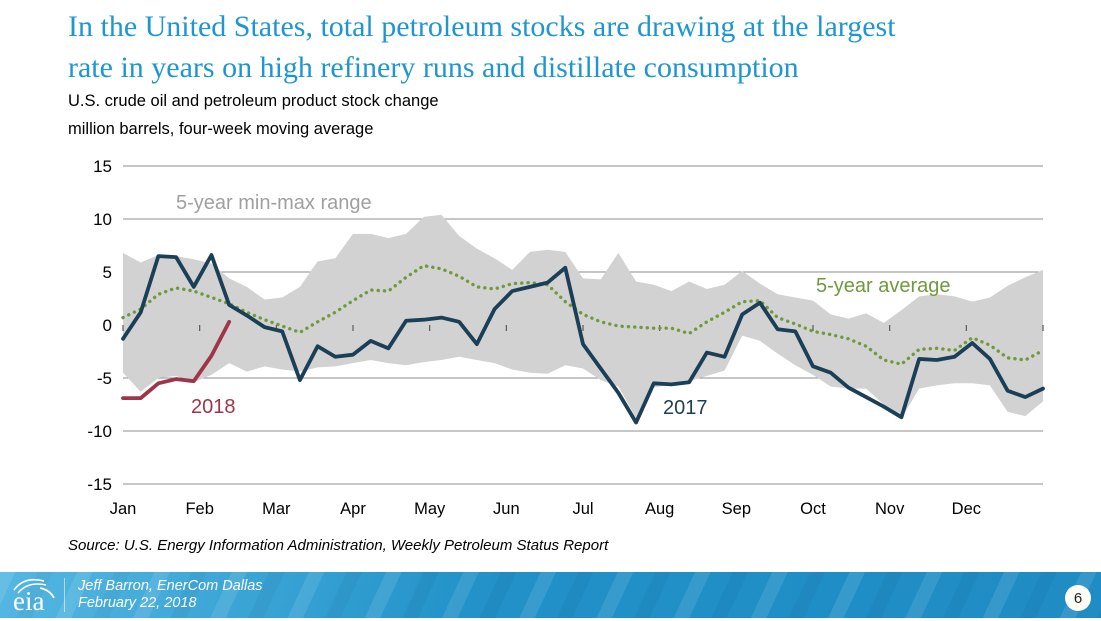  I want to click on series-line-2018, so click(176, 360).